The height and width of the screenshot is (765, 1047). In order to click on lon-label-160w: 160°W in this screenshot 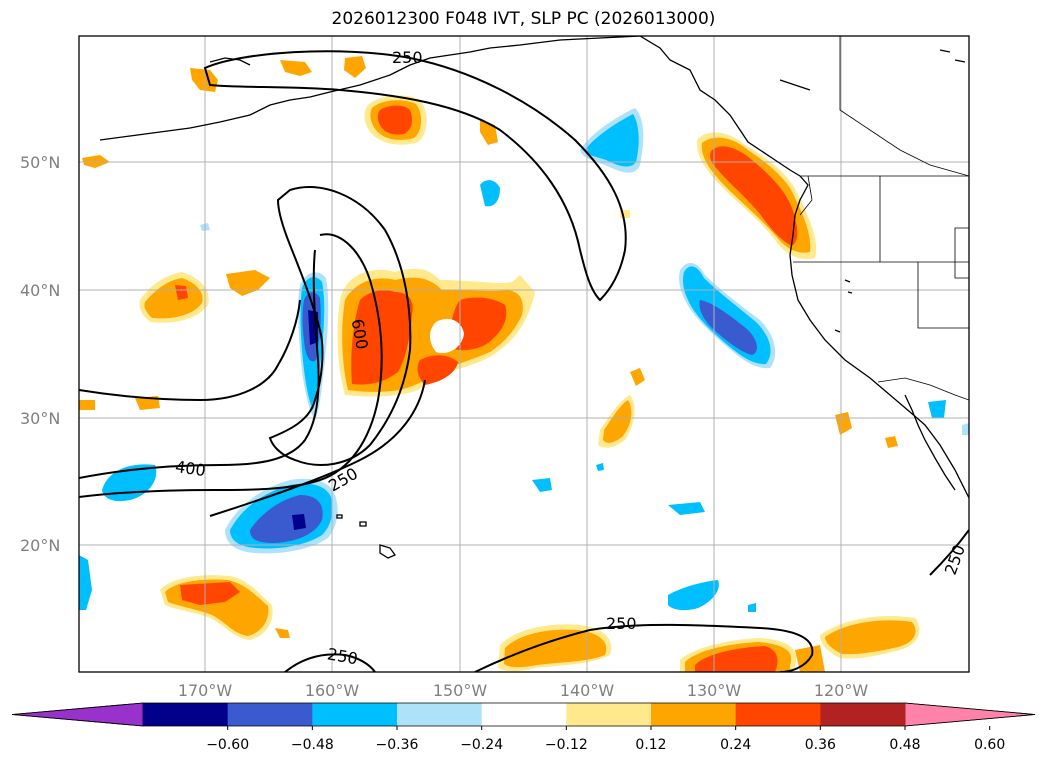, I will do `click(332, 690)`.